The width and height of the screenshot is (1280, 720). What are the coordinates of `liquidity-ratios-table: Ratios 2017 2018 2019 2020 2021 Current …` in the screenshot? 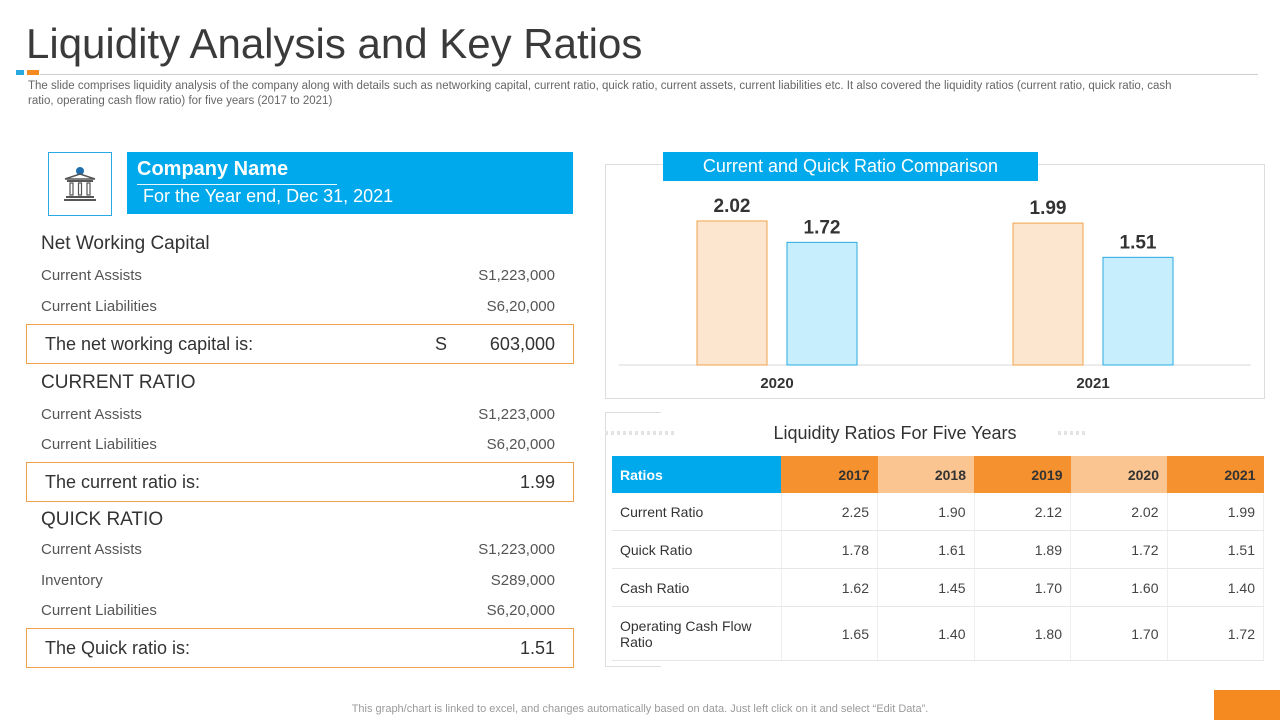 It's located at (938, 558).